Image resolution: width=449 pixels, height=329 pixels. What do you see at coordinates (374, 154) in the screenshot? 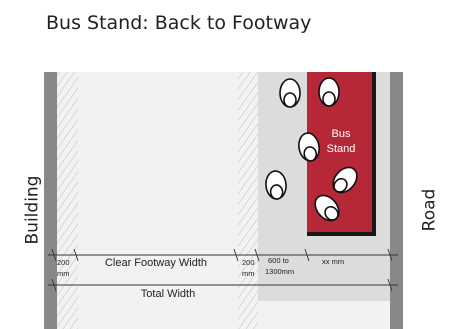
I see `bus-stand-back-wall` at bounding box center [374, 154].